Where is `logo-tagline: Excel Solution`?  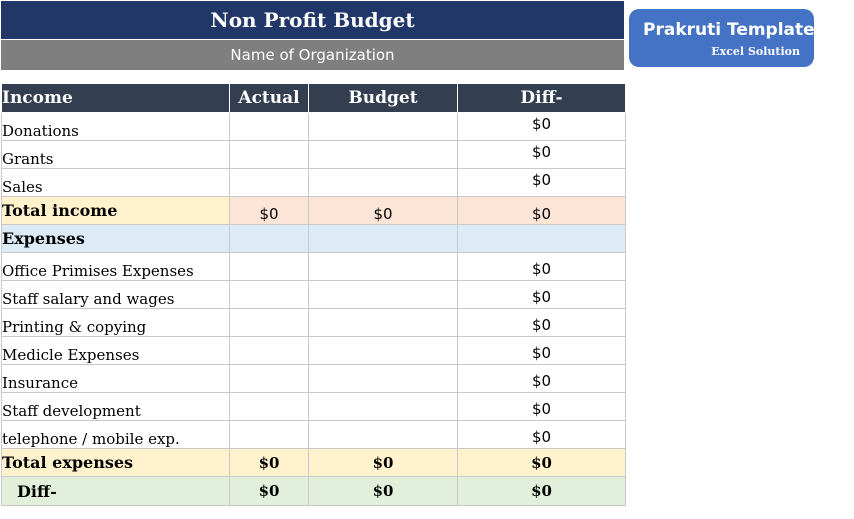 logo-tagline: Excel Solution is located at coordinates (755, 51).